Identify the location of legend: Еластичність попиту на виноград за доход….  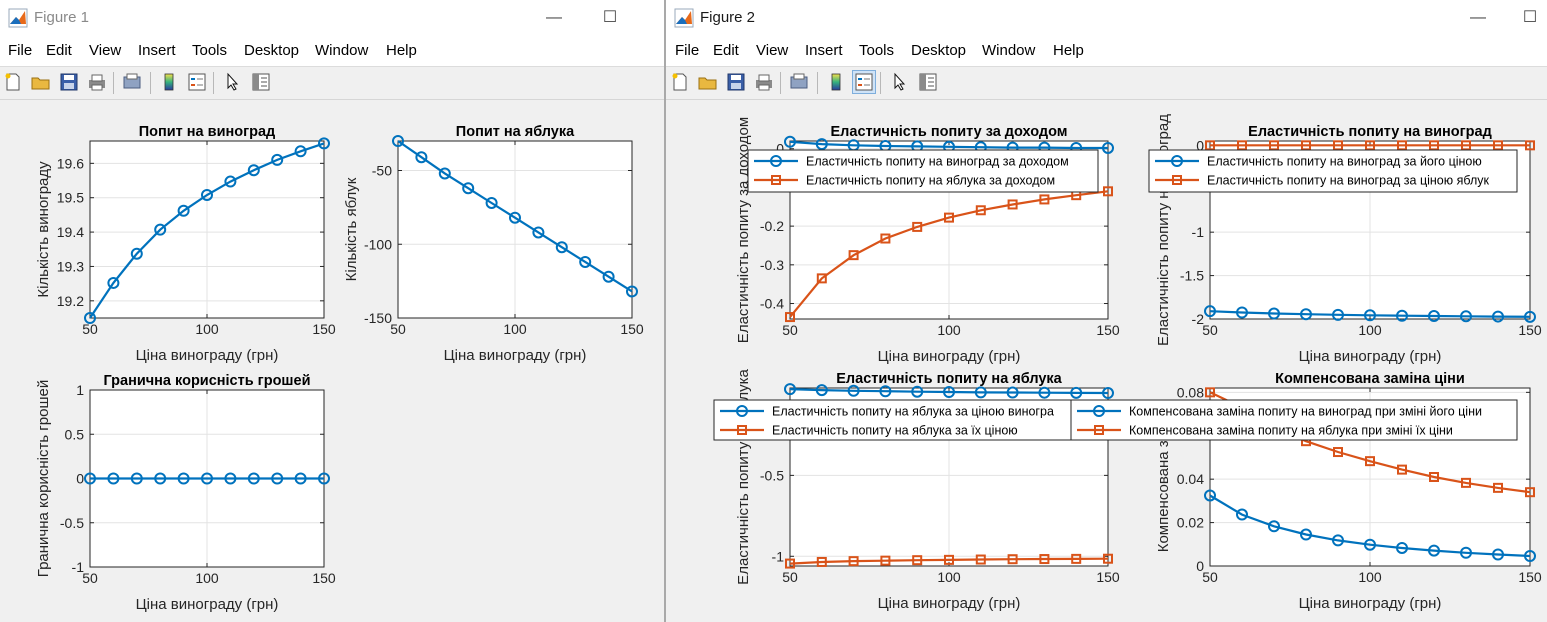
(923, 171).